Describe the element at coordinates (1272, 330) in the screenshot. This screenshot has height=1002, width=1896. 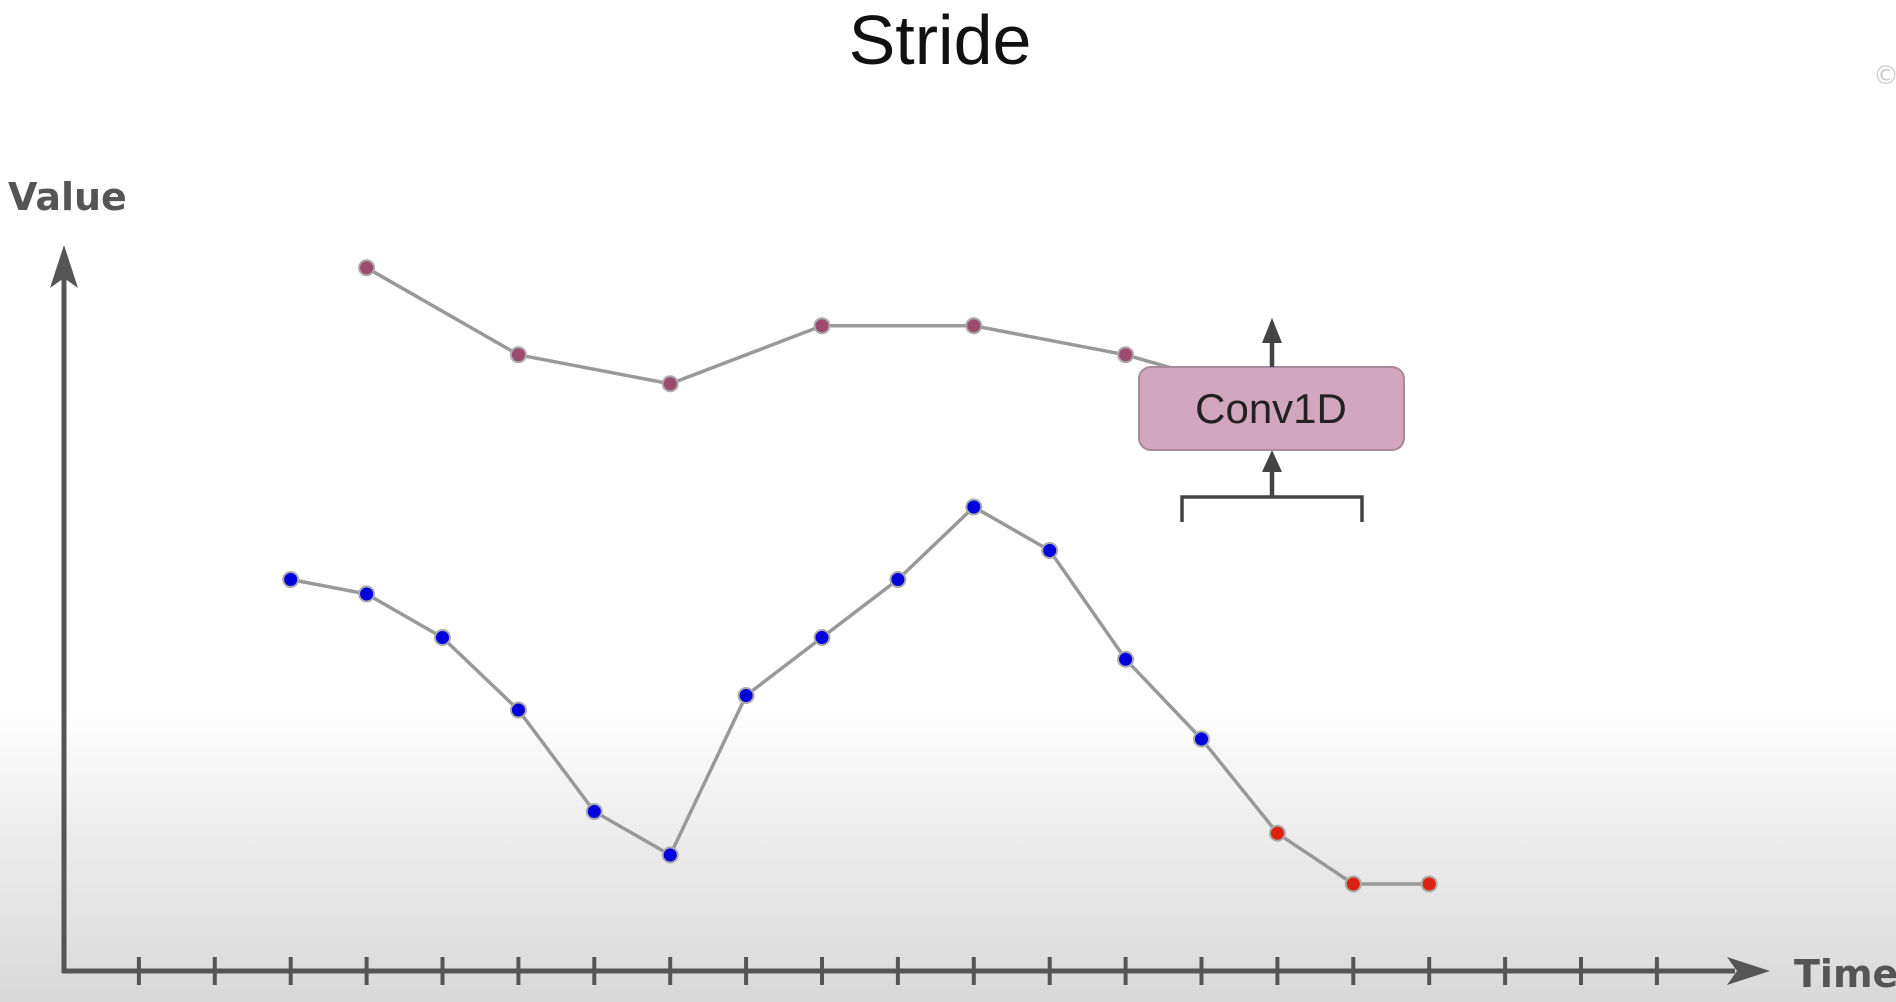
I see `output-arrowhead` at that location.